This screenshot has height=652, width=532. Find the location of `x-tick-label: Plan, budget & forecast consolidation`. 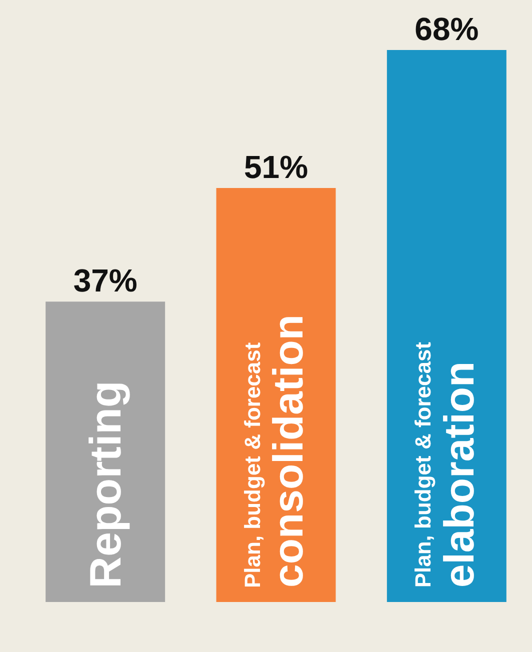

x-tick-label: Plan, budget & forecast consolidation is located at coordinates (276, 451).